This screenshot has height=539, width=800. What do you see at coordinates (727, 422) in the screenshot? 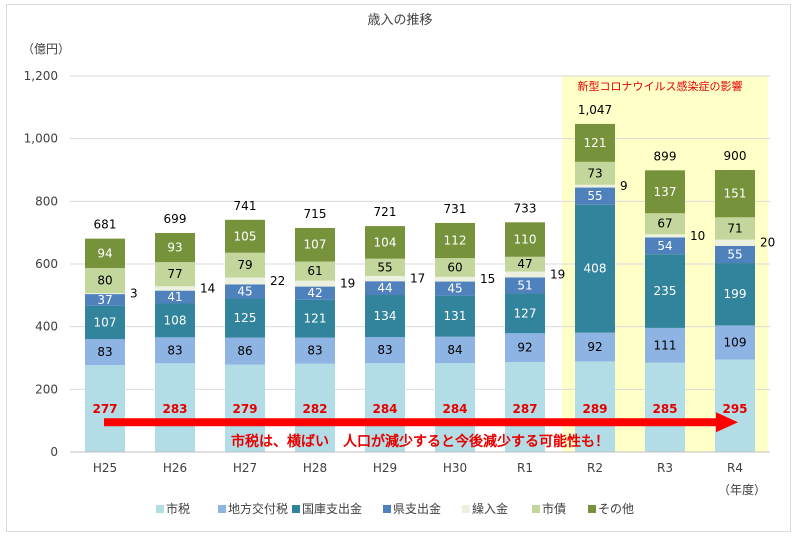
I see `annotation-arrow-head` at bounding box center [727, 422].